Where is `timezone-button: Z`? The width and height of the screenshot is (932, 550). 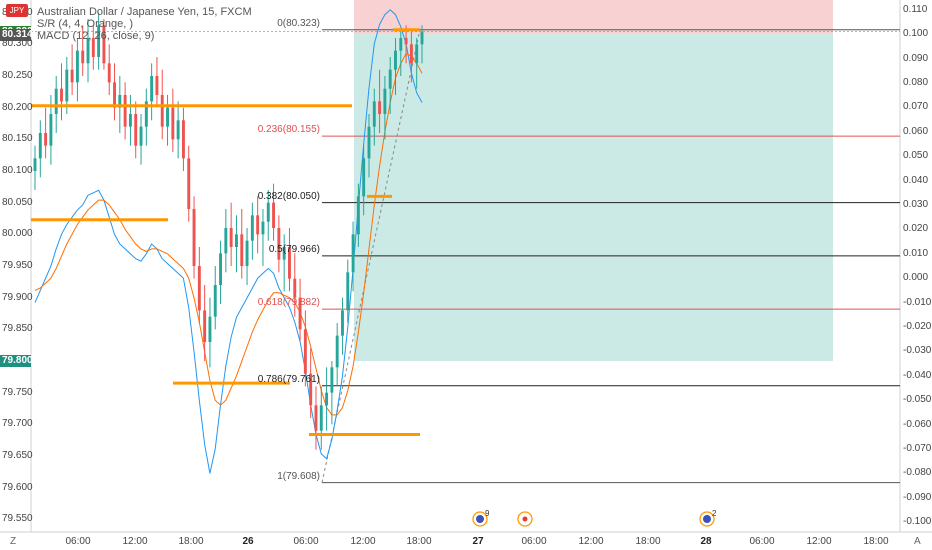 timezone-button: Z is located at coordinates (13, 541).